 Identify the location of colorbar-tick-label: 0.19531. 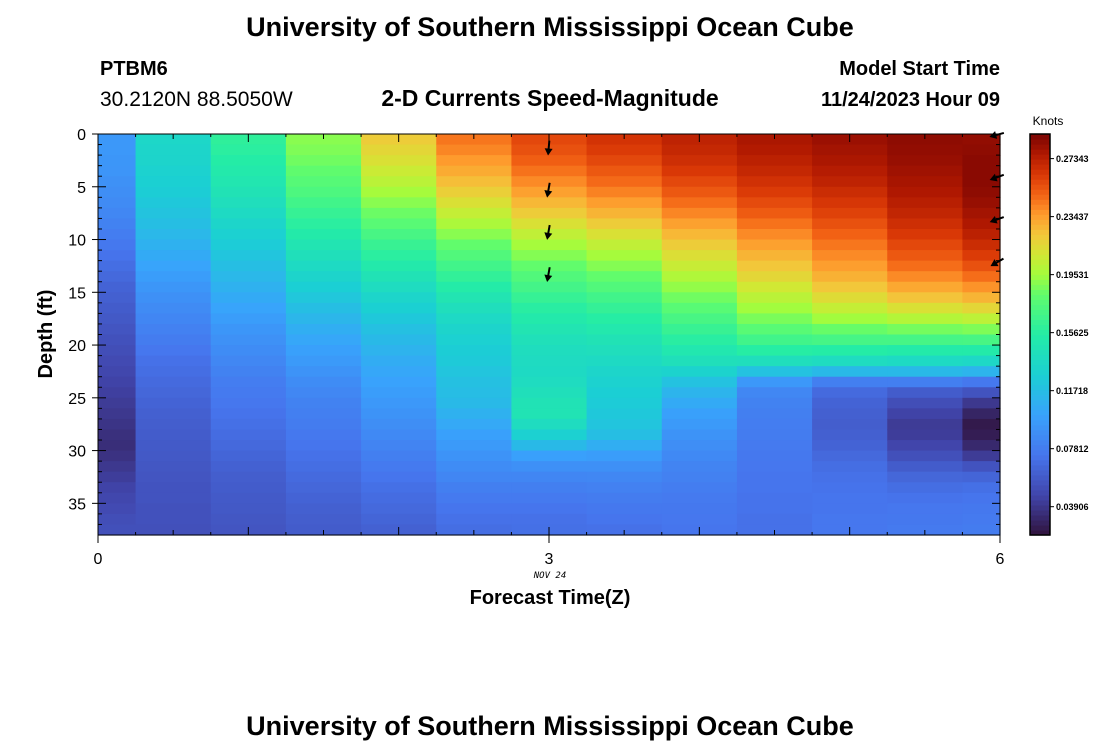
(1072, 275).